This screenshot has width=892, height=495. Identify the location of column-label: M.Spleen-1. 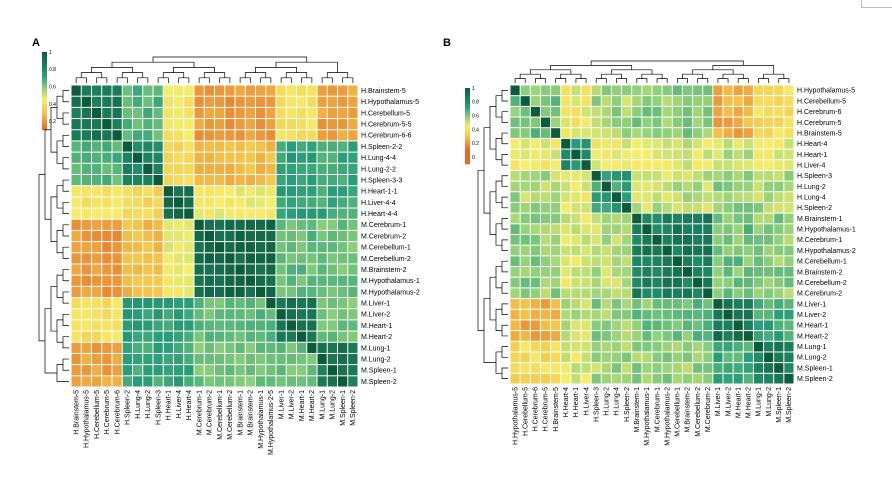
(343, 408).